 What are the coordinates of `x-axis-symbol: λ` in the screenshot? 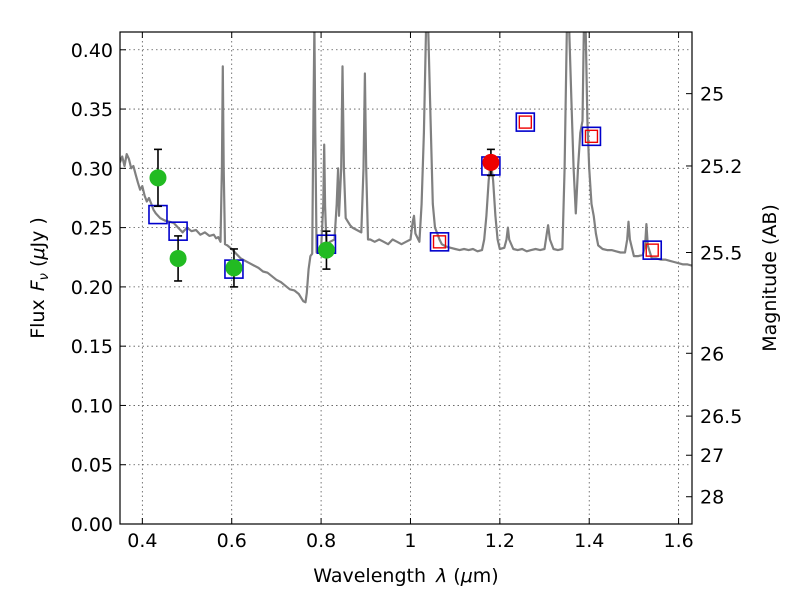 It's located at (441, 576).